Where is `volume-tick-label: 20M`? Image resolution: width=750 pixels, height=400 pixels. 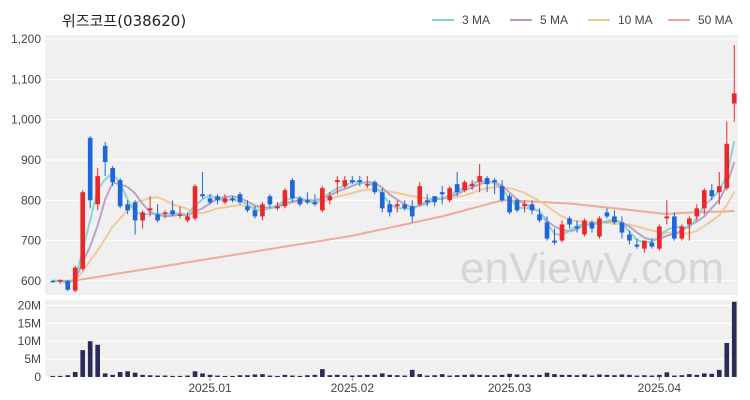 volume-tick-label: 20M is located at coordinates (29, 305).